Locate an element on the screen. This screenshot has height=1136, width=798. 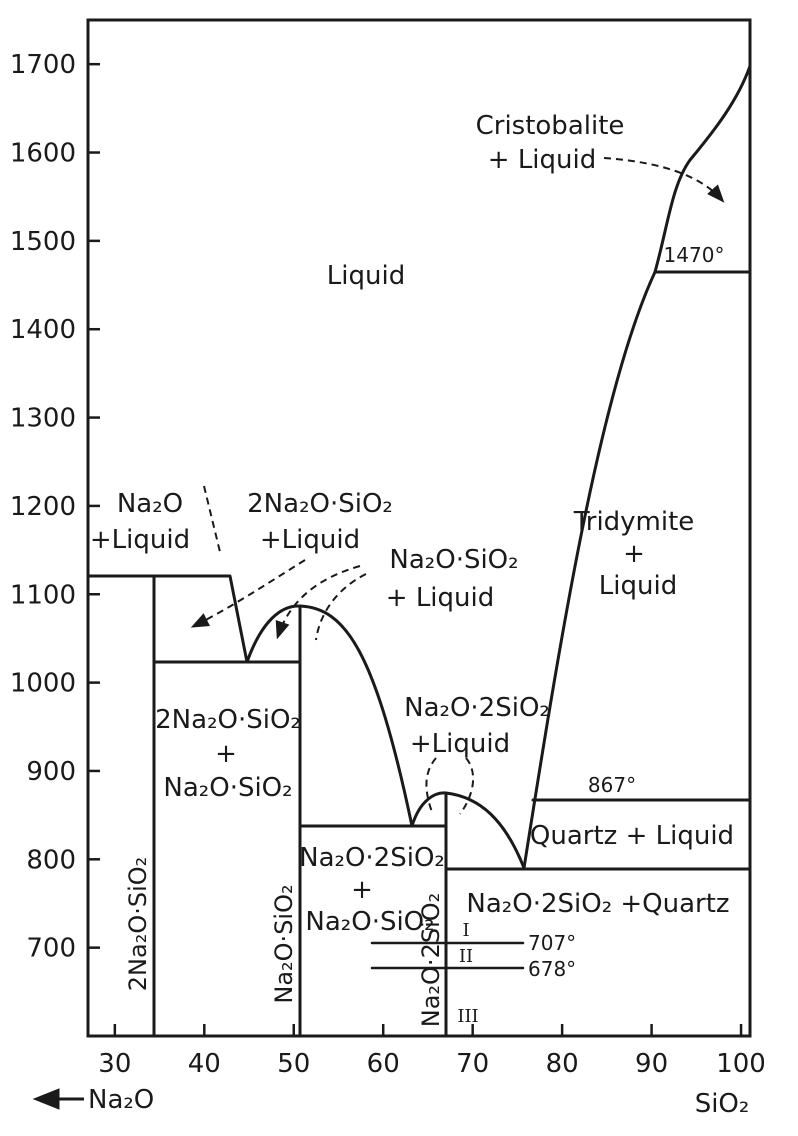
liquidus-2na2o-sio2 is located at coordinates (273, 634).